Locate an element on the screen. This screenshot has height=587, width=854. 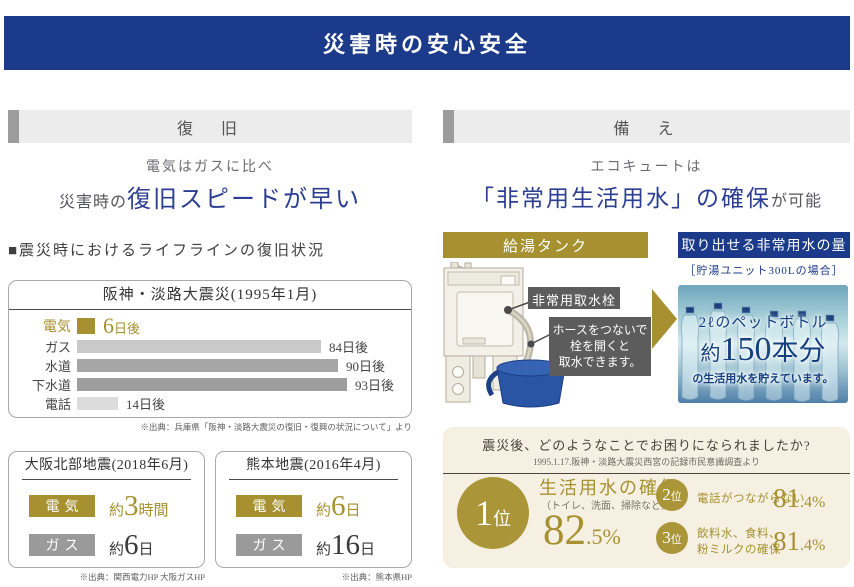
preparation-lead: エコキュートは 「非常用生活用水」の確保が可能 is located at coordinates (646, 184).